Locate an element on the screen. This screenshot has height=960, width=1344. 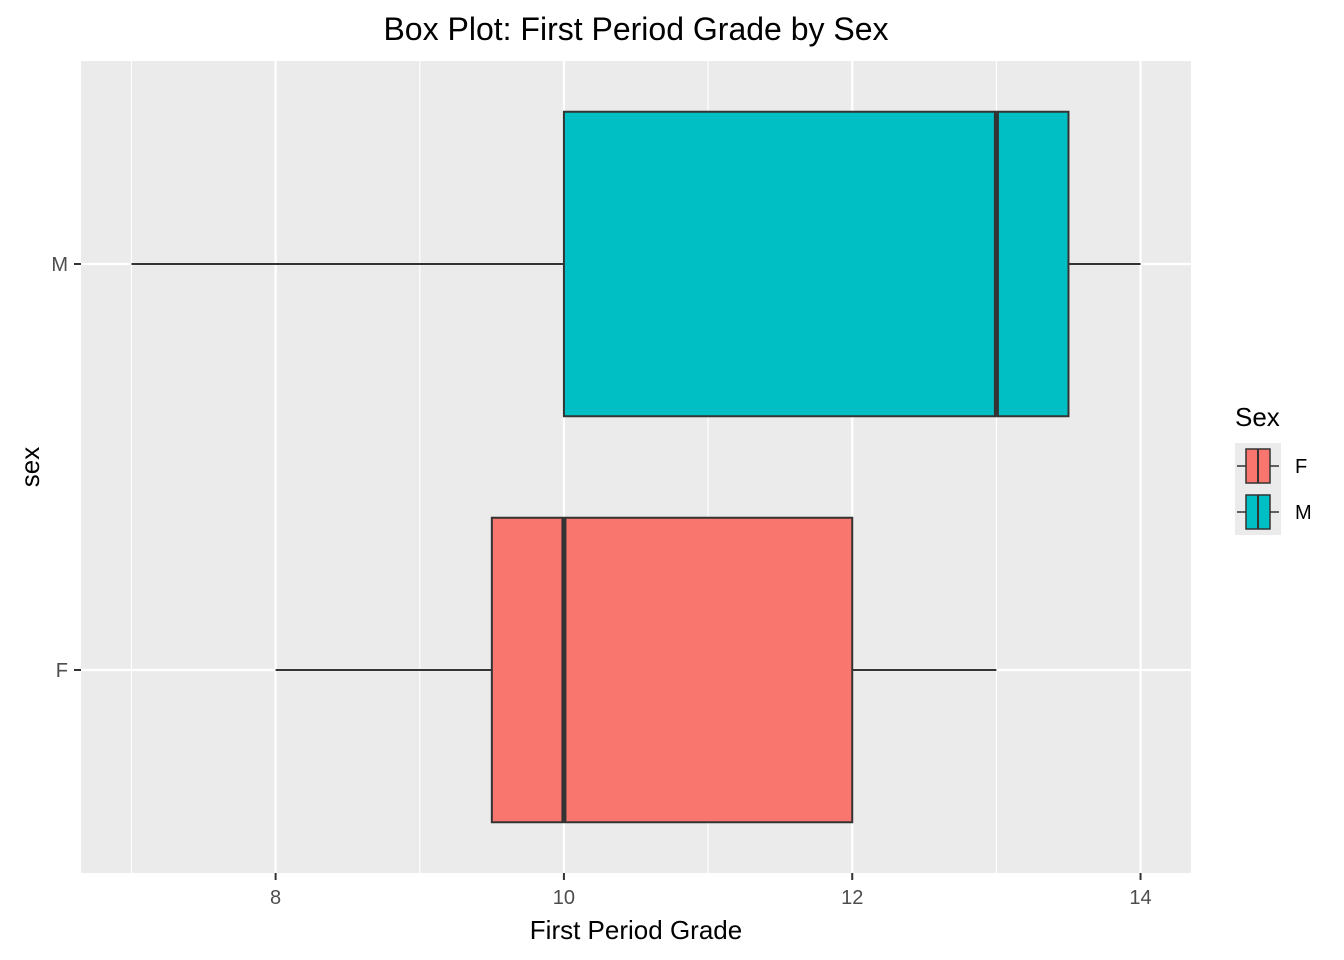
legend-keys: FM is located at coordinates (1273, 489).